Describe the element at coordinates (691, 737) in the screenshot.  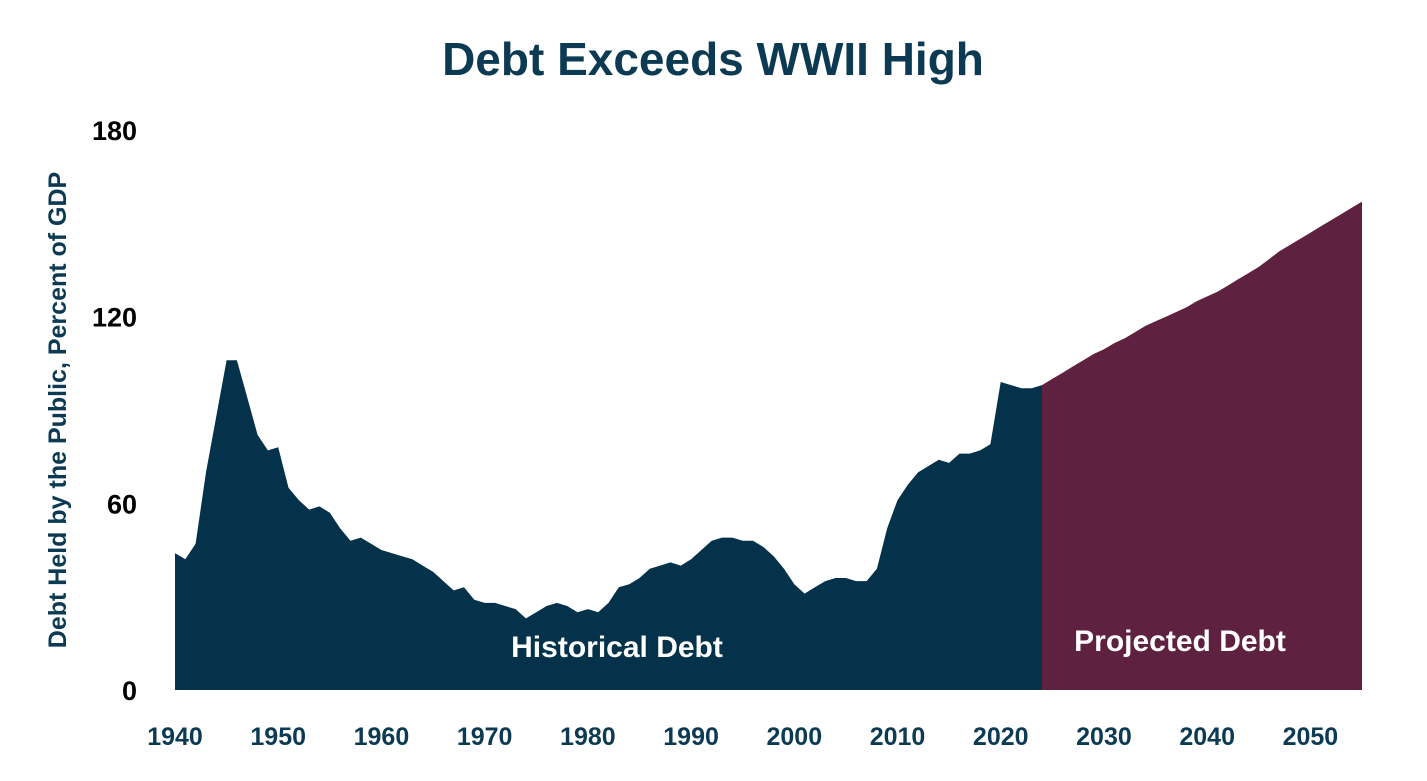
I see `x-tick-label: 1990` at that location.